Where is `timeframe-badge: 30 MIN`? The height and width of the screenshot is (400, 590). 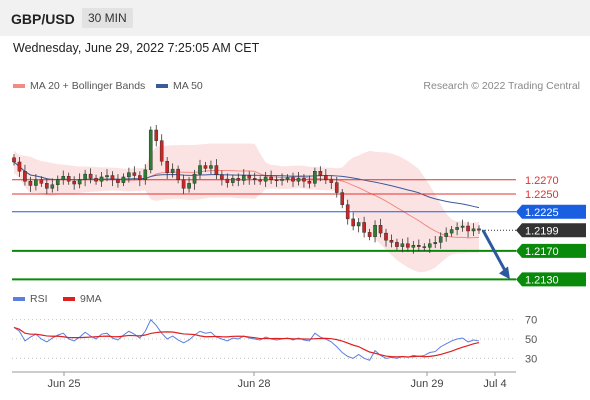
timeframe-badge: 30 MIN is located at coordinates (107, 18).